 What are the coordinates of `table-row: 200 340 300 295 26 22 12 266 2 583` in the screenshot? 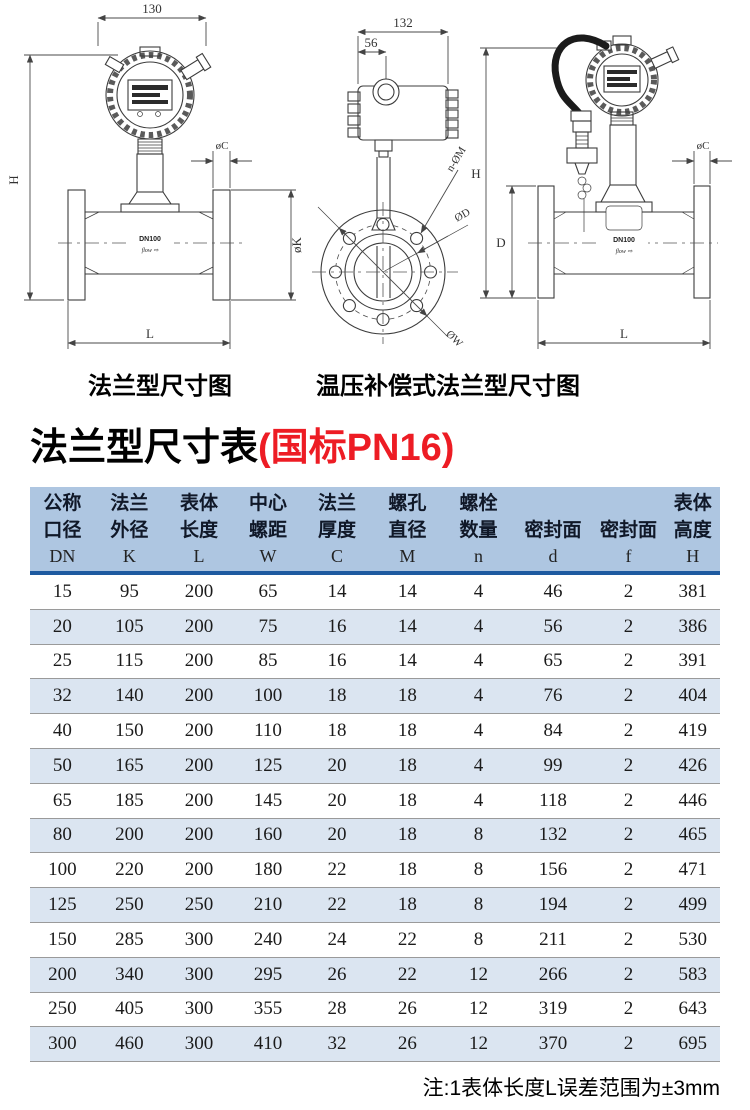 It's located at (375, 975).